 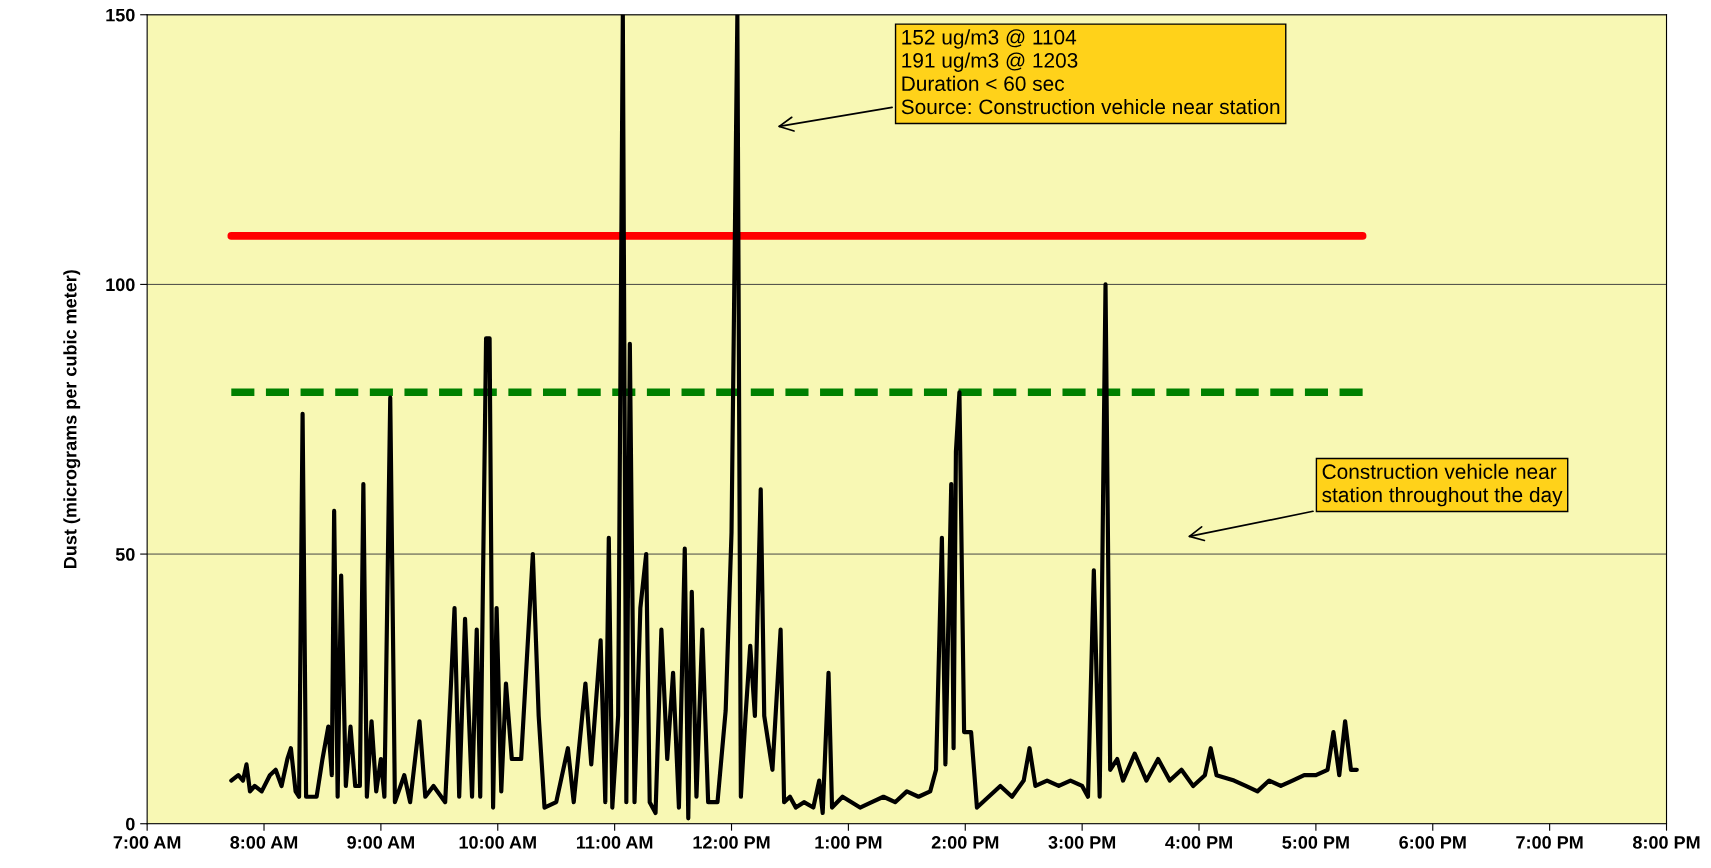 I want to click on x-tick-label: 4:00 PM, so click(x=1198, y=842).